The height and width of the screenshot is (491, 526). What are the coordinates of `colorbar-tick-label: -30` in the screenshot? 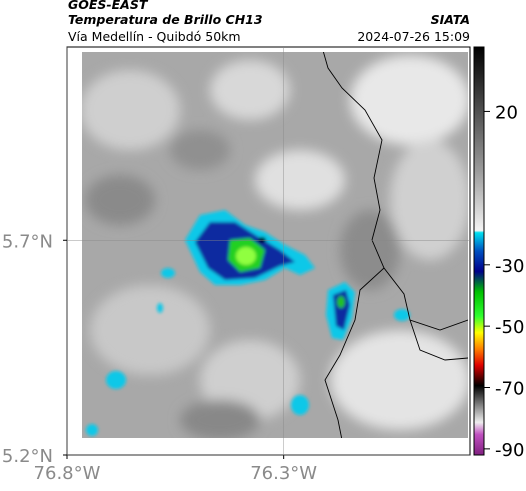 It's located at (509, 266).